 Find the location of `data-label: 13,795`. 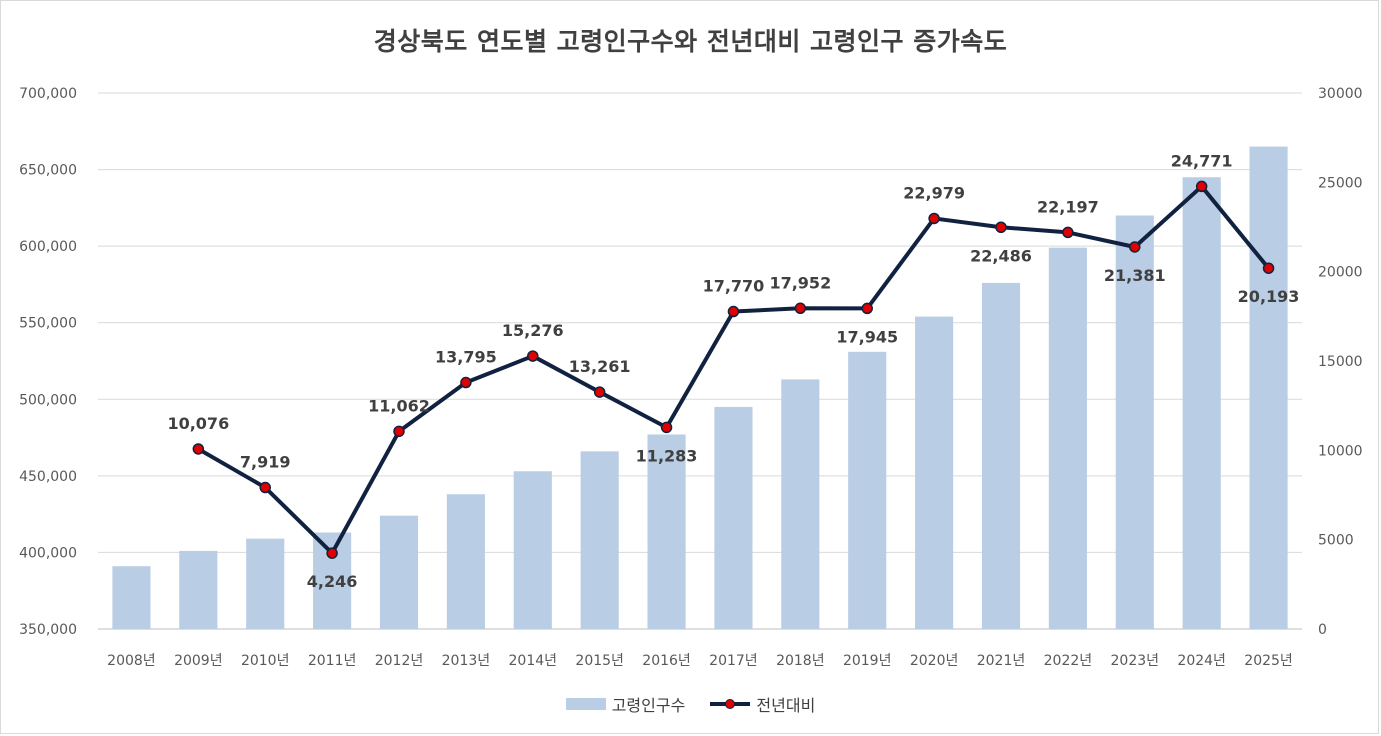

data-label: 13,795 is located at coordinates (466, 357).